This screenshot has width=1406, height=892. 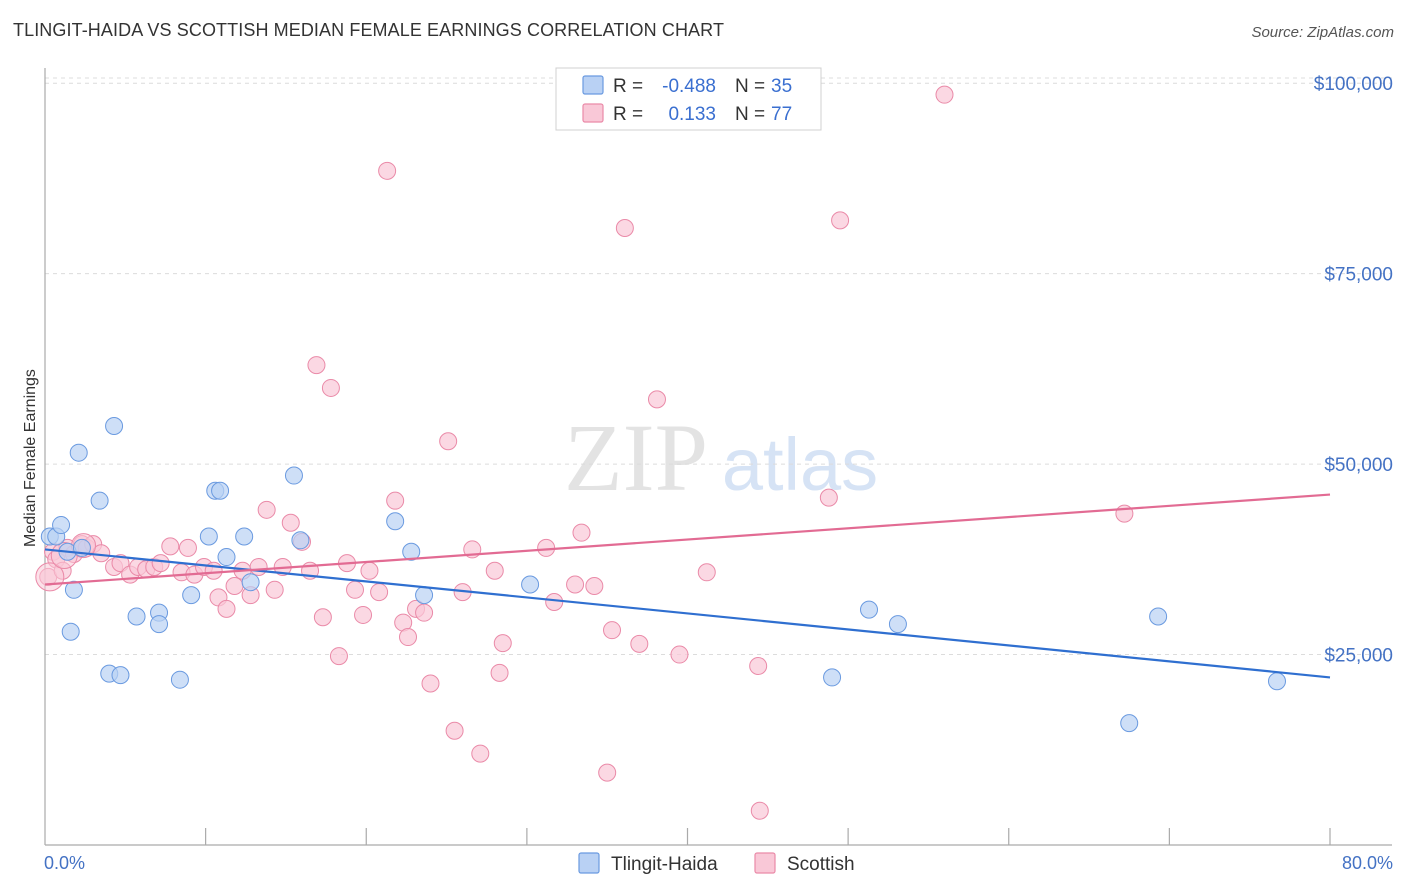 What do you see at coordinates (1353, 370) in the screenshot?
I see `y-tick-labels: $25,000 $50,000 $75,000 $100,000` at bounding box center [1353, 370].